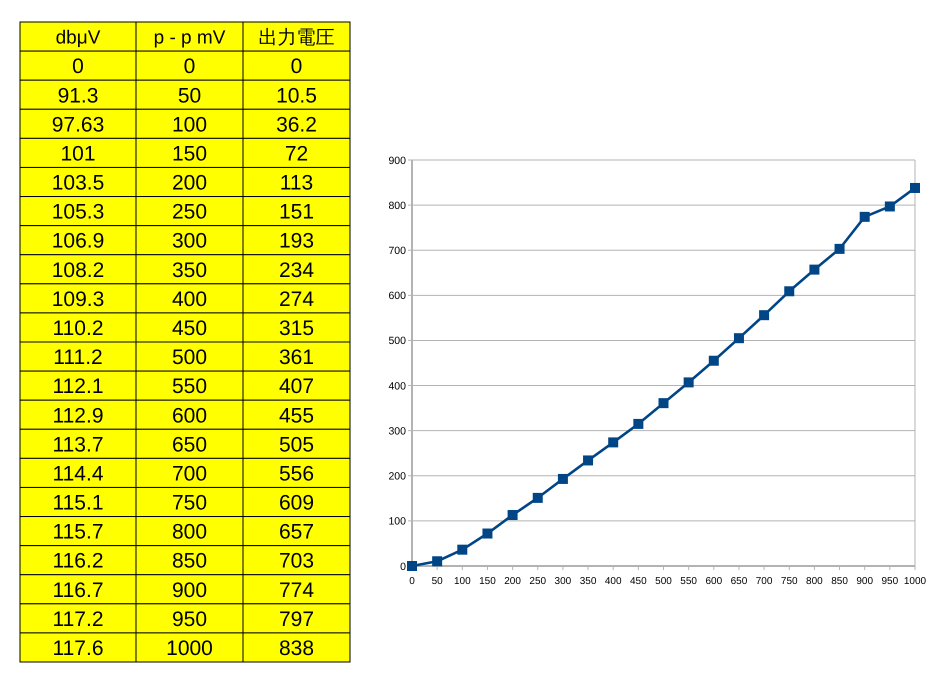 The height and width of the screenshot is (684, 949). I want to click on y-tick-label: 600, so click(397, 296).